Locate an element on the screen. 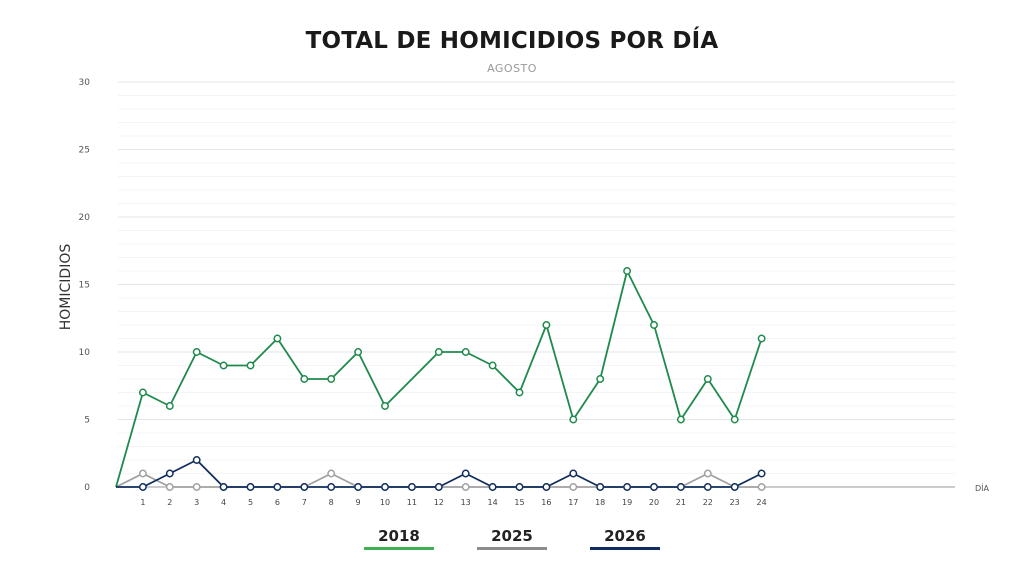  x-tick-label: 1 is located at coordinates (142, 502).